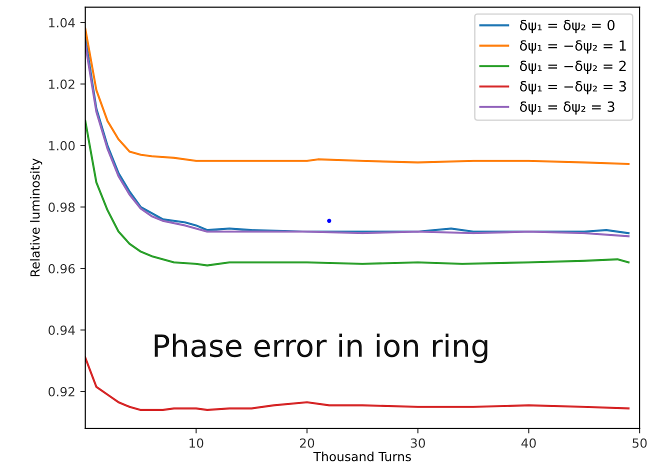 This screenshot has width=656, height=476. Describe the element at coordinates (567, 108) in the screenshot. I see `legend-label: δψ₁ = δψ₂ = 3` at that location.